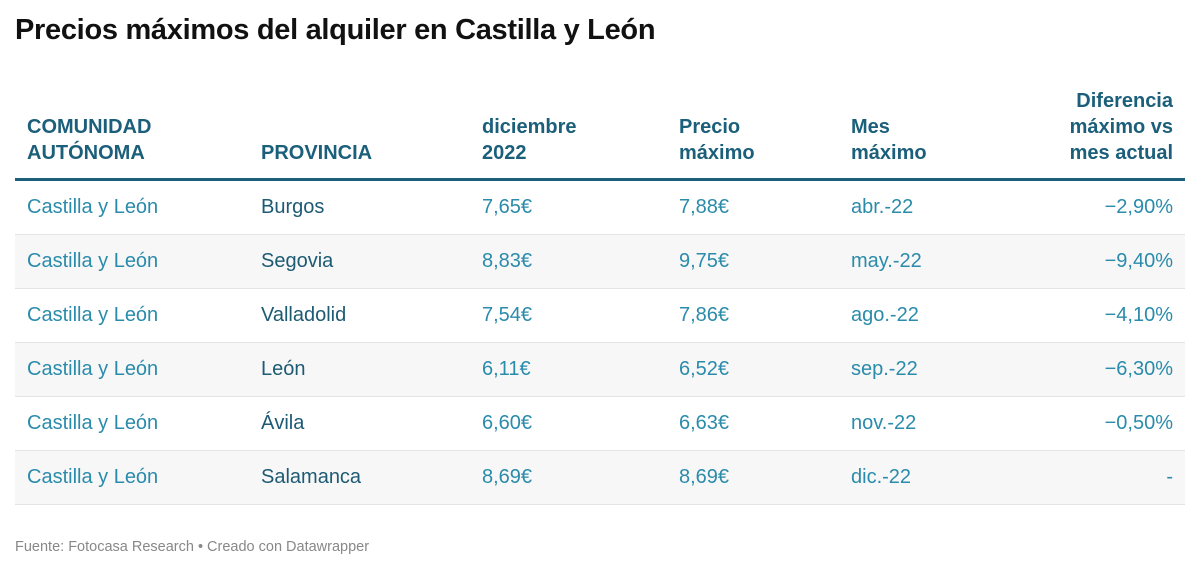  What do you see at coordinates (915, 261) in the screenshot?
I see `cell-mes-maximo: may.-22` at bounding box center [915, 261].